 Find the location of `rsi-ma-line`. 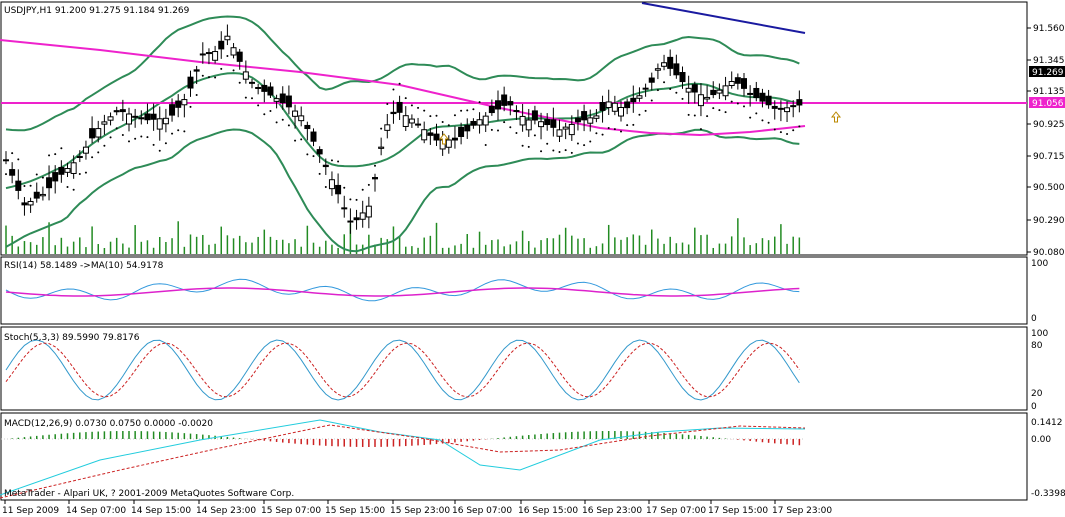

rsi-ma-line is located at coordinates (402, 292).